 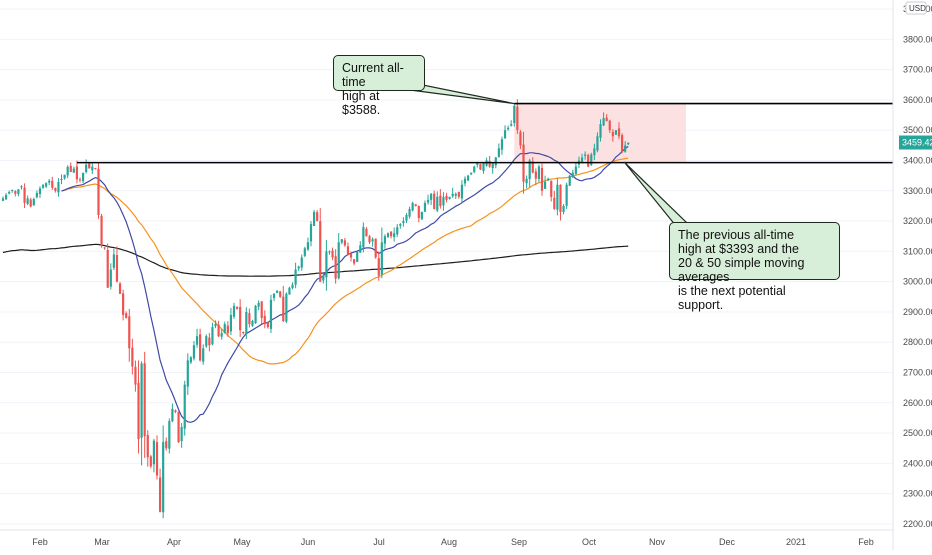 I want to click on last-price-label: 3459.42, so click(x=917, y=143).